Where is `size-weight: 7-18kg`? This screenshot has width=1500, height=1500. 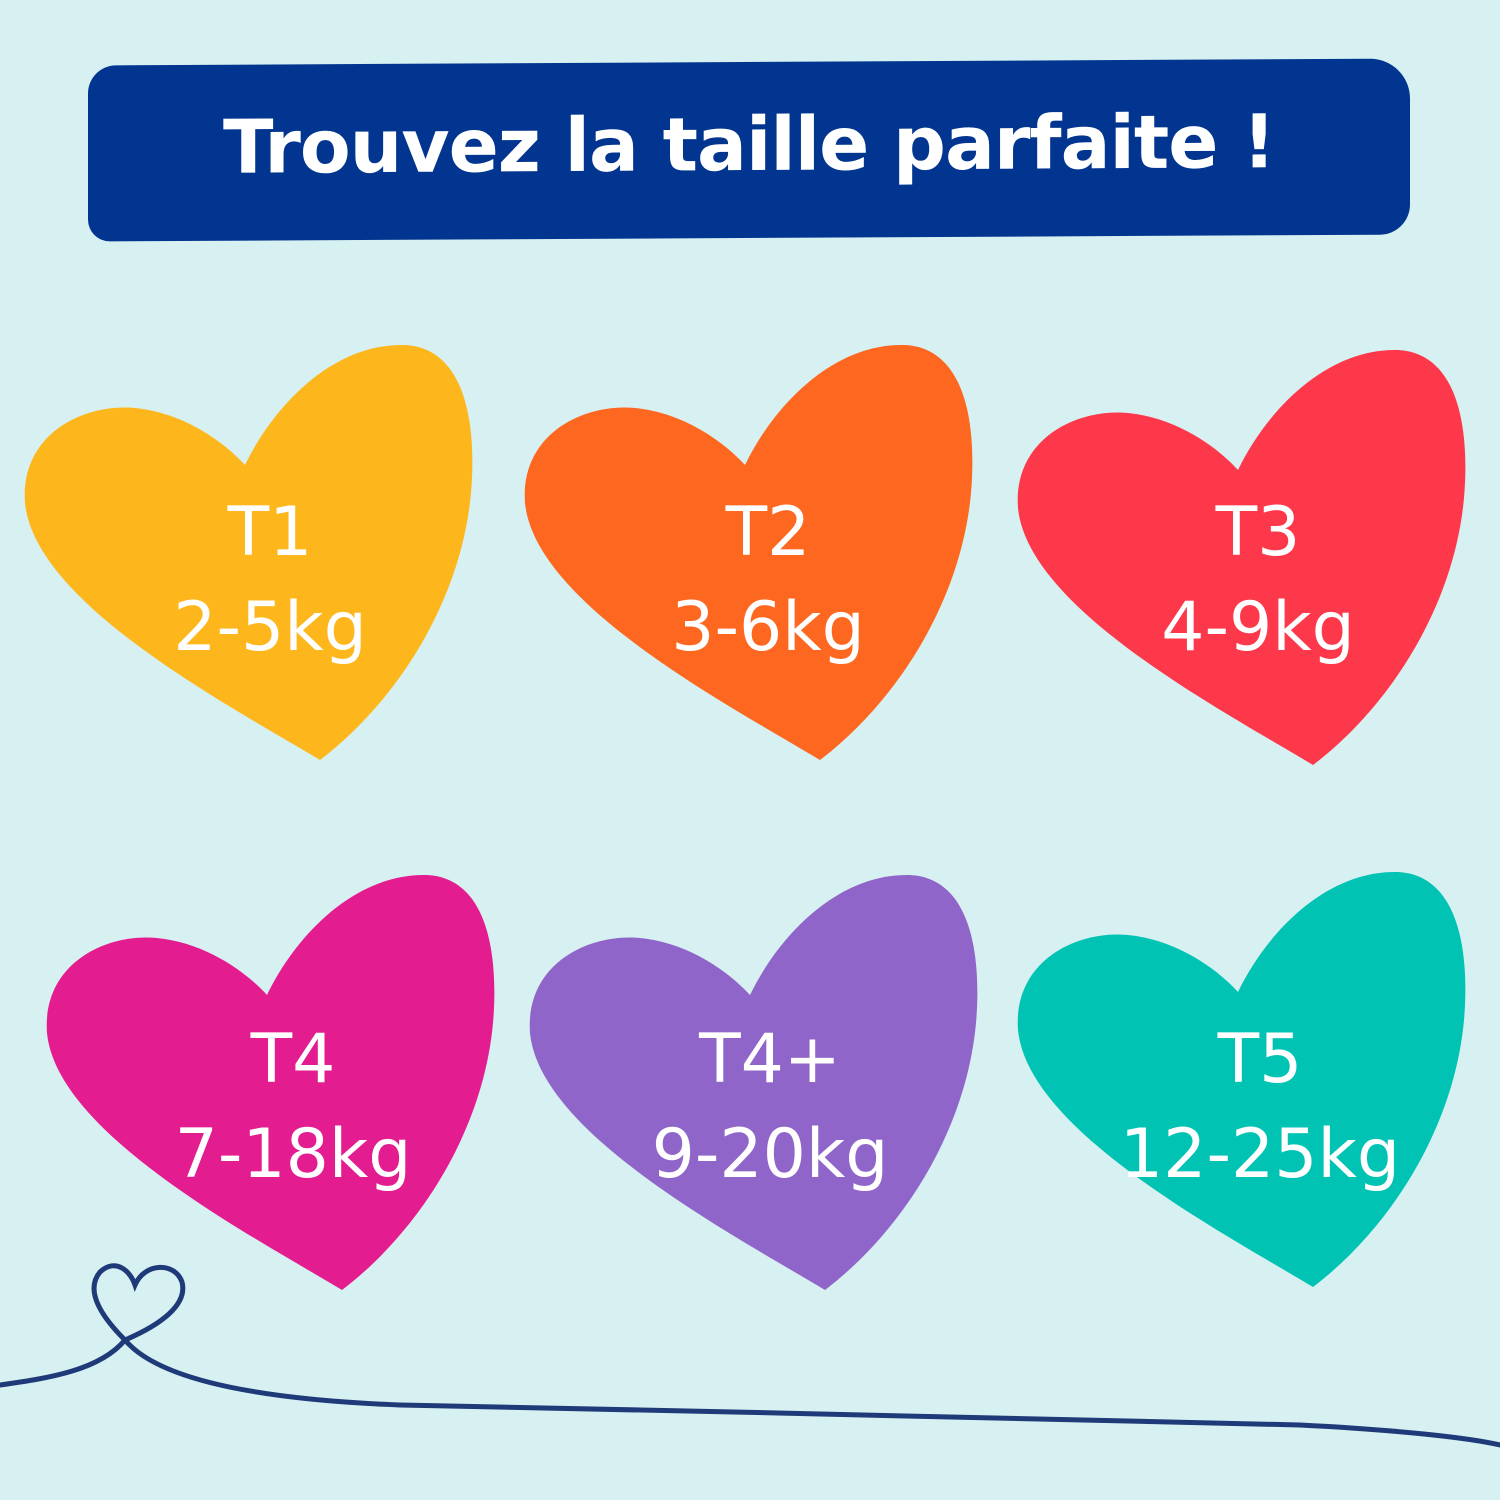 size-weight: 7-18kg is located at coordinates (293, 1154).